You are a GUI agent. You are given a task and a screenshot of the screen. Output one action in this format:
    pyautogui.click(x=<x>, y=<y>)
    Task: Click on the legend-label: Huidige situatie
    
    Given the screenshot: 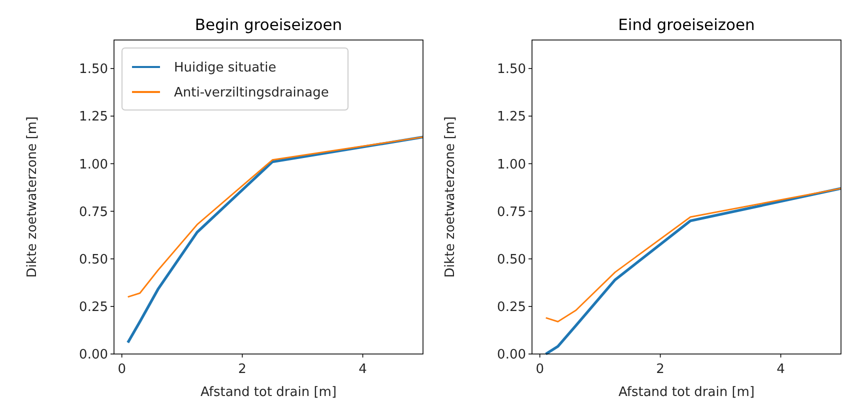 What is the action you would take?
    pyautogui.click(x=225, y=68)
    